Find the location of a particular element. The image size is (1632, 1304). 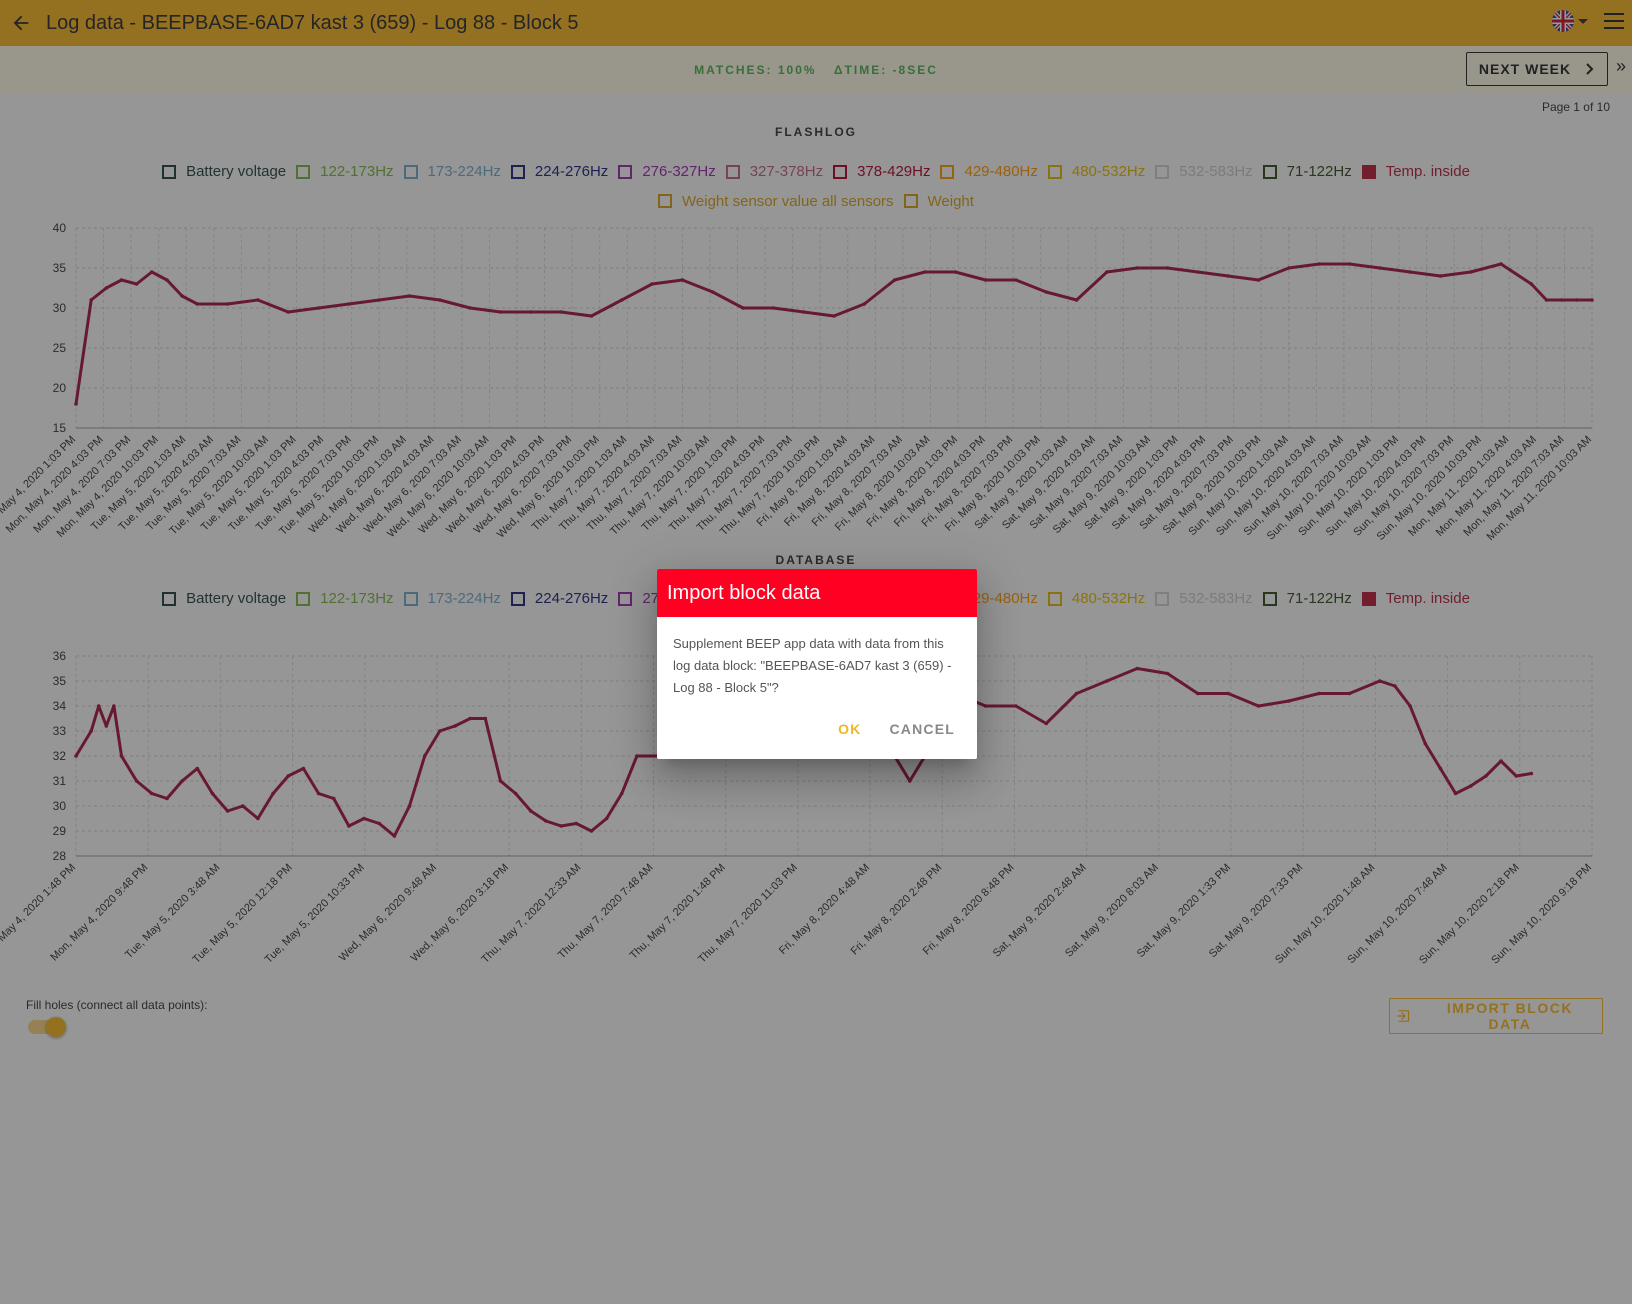

legend-label: Battery voltage is located at coordinates (236, 598).